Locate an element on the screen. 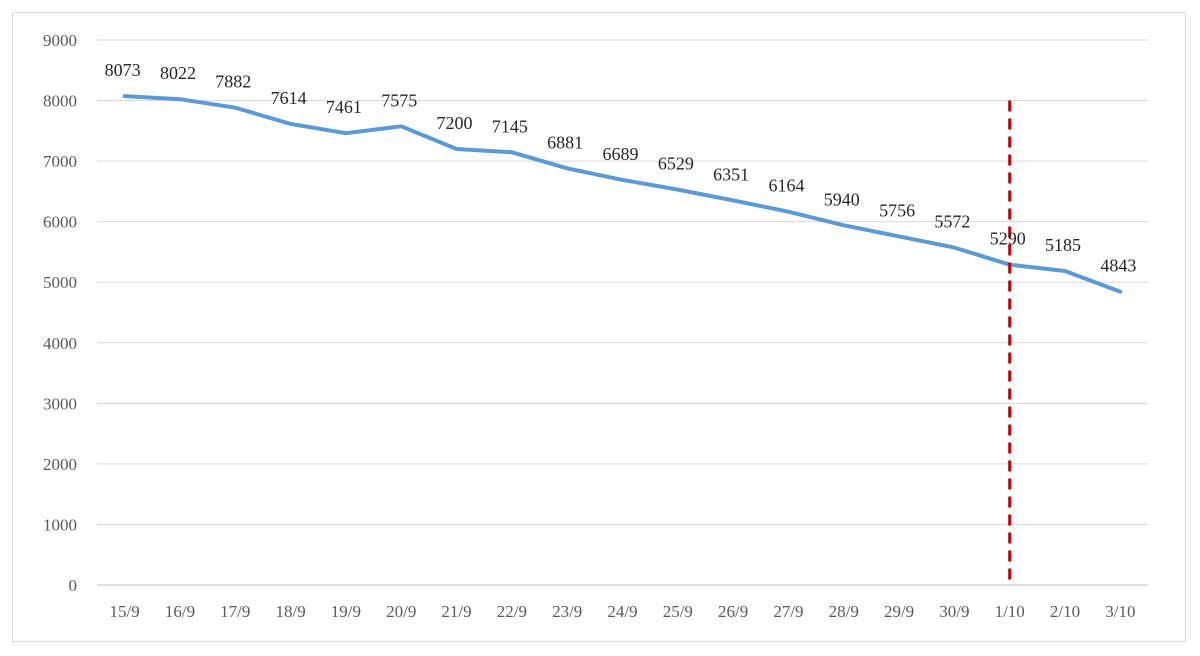 This screenshot has height=656, width=1200. y-tick-label: 2000 is located at coordinates (60, 464).